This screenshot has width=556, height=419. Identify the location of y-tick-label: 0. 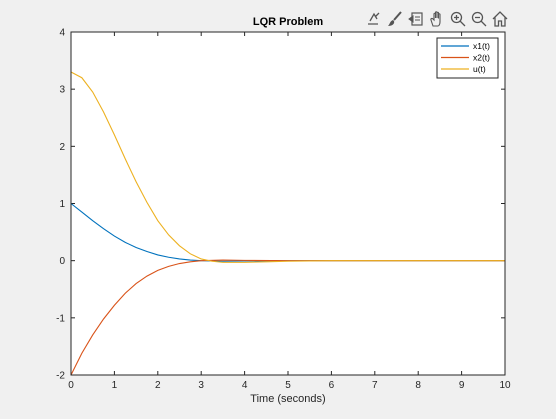
(62, 261).